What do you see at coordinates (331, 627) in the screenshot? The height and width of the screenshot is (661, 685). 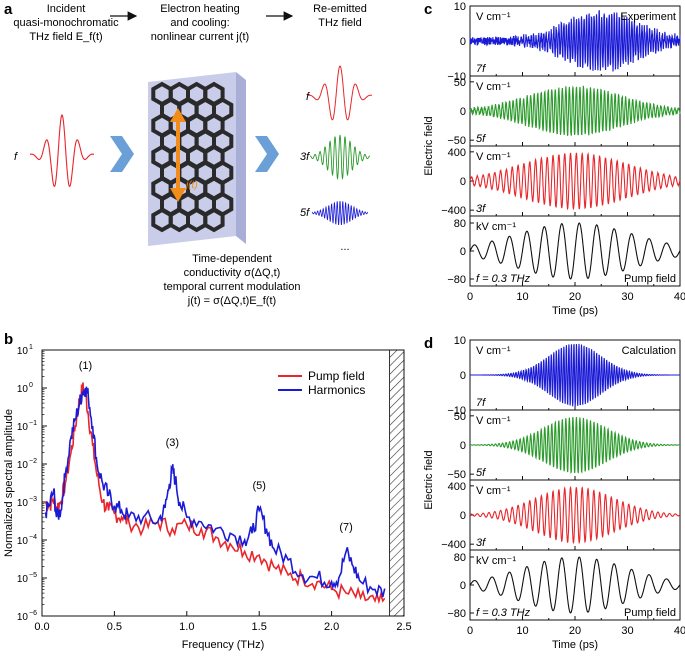 I see `xtick-label-b-4: 2.0` at bounding box center [331, 627].